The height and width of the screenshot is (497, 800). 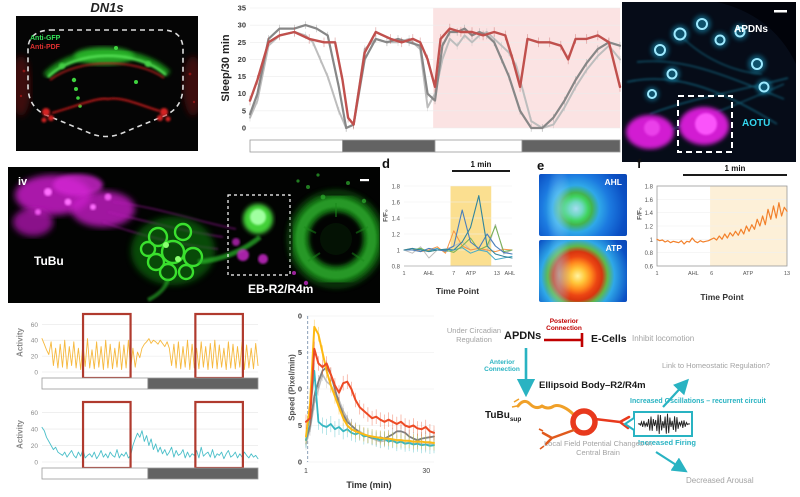 I want to click on pdf-arc, so click(x=107, y=71).